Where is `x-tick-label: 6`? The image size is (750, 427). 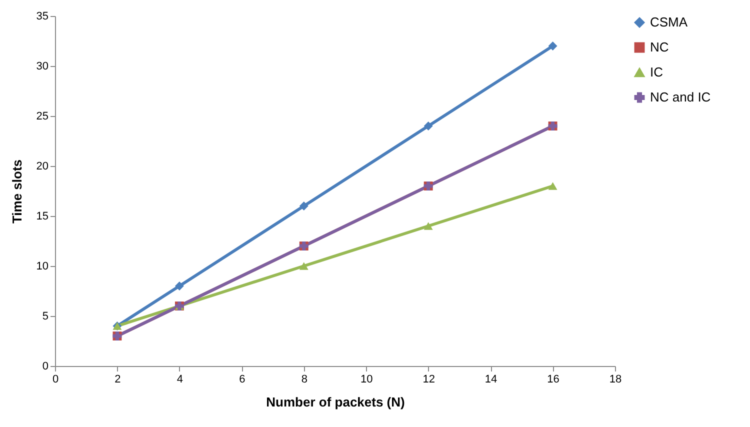
x-tick-label: 6 is located at coordinates (242, 380).